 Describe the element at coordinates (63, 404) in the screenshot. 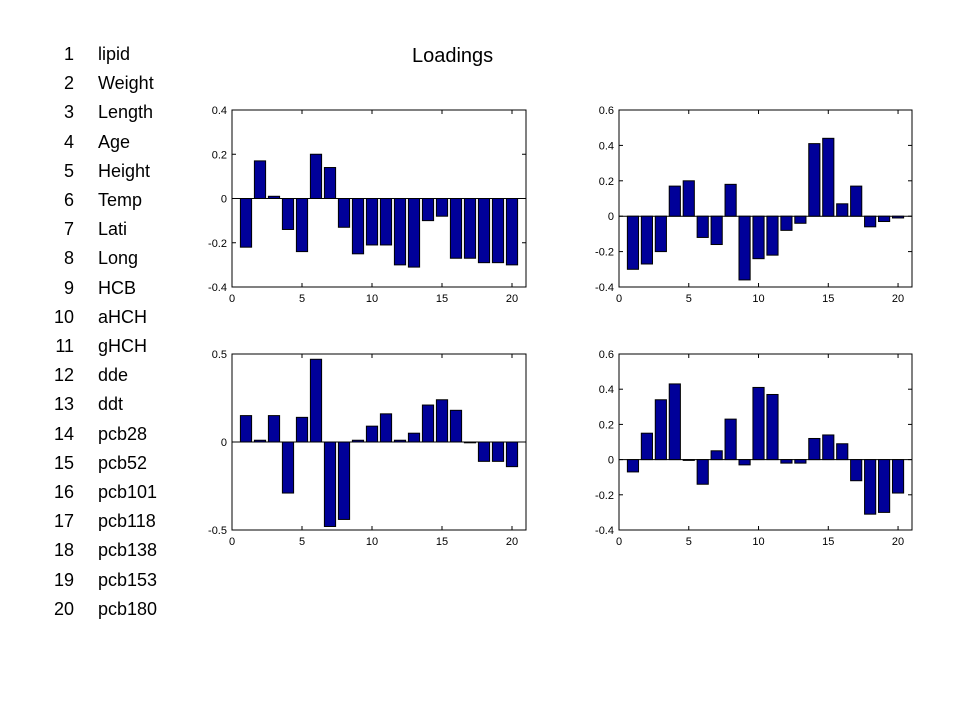

I see `variable-number: 13` at that location.